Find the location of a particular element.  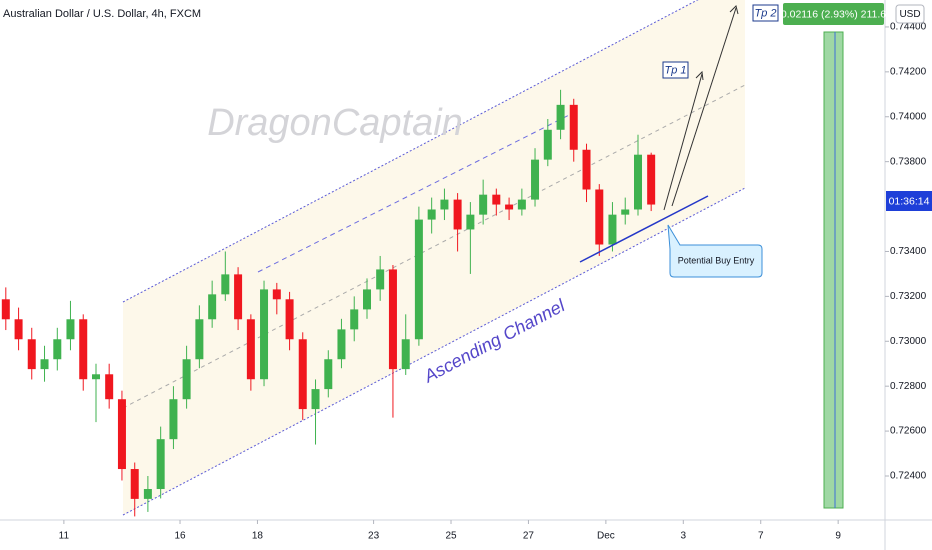

callout is located at coordinates (715, 251).